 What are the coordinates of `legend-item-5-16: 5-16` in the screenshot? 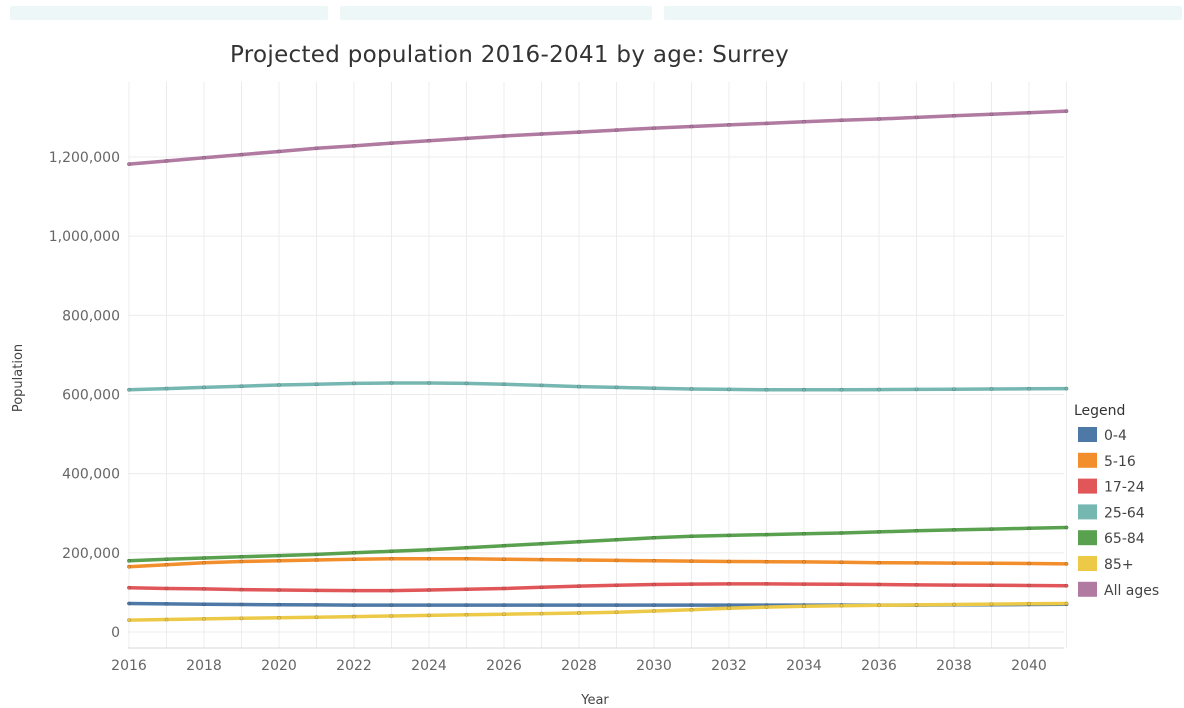 It's located at (1107, 461).